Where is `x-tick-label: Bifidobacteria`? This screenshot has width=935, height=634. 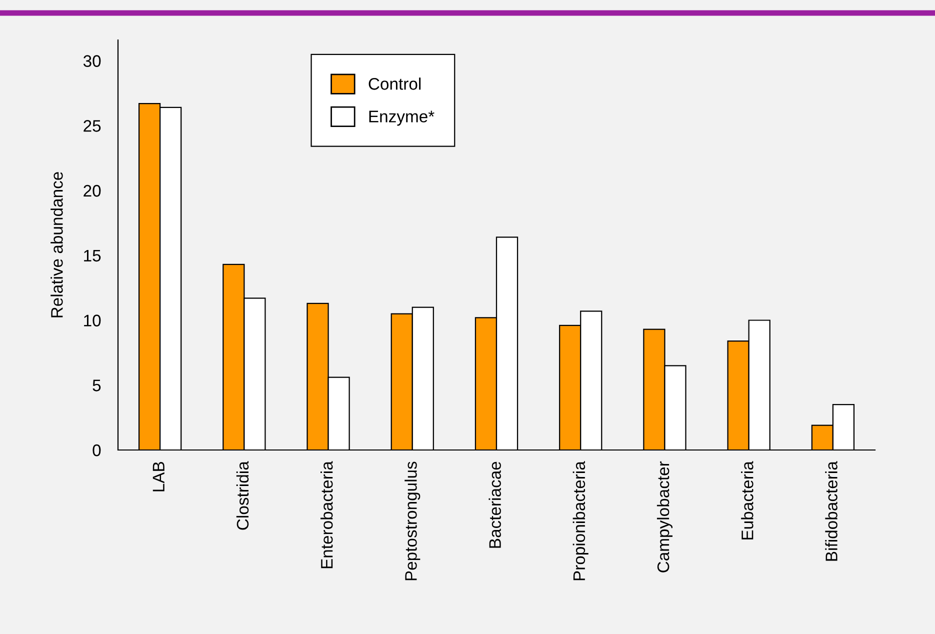 x-tick-label: Bifidobacteria is located at coordinates (831, 511).